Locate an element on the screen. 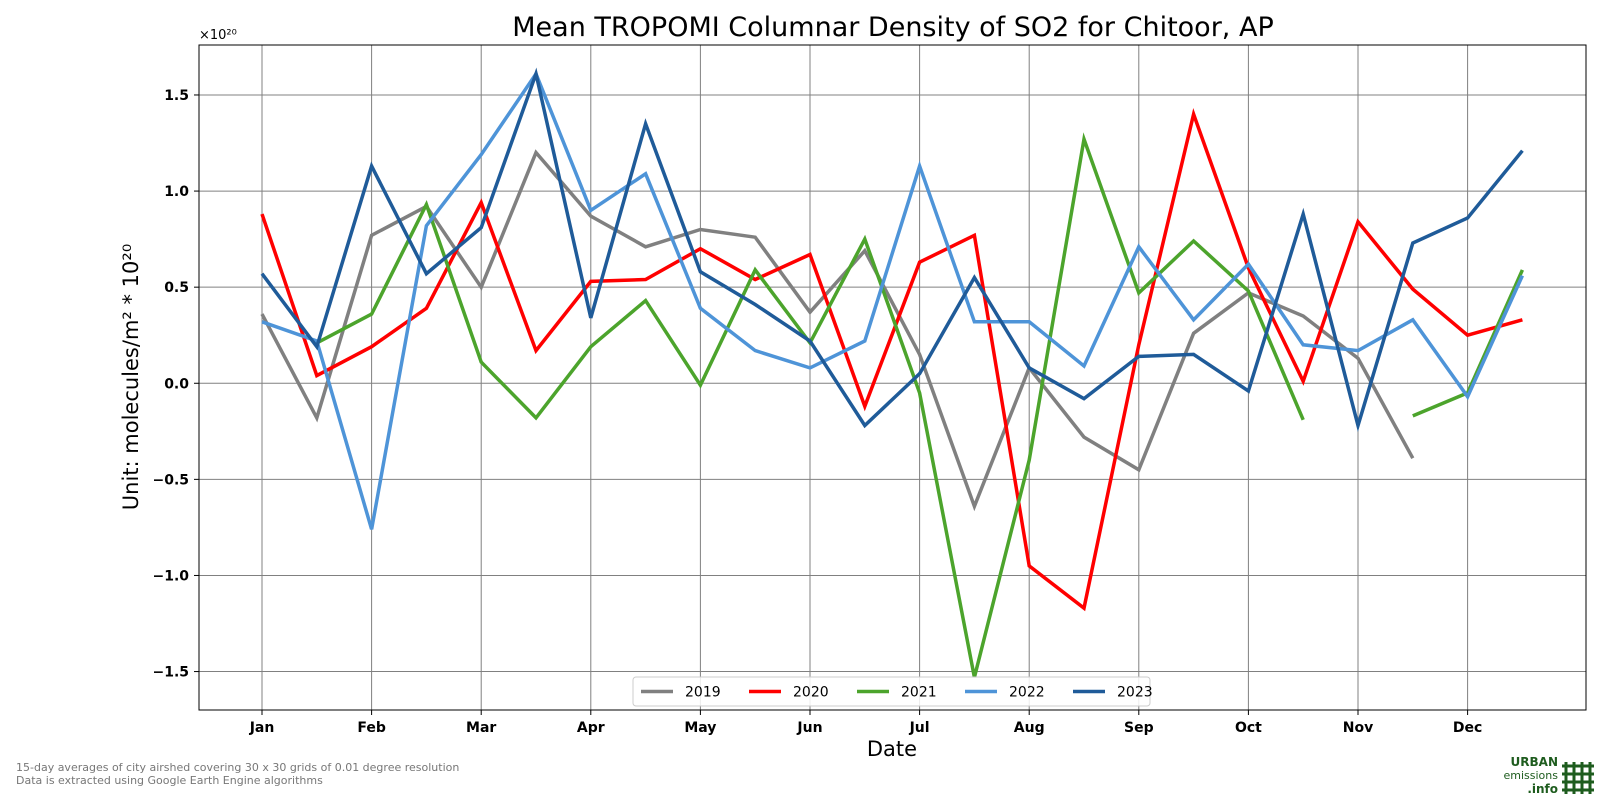 The image size is (1600, 800). x-tick-label: Jan is located at coordinates (262, 728).